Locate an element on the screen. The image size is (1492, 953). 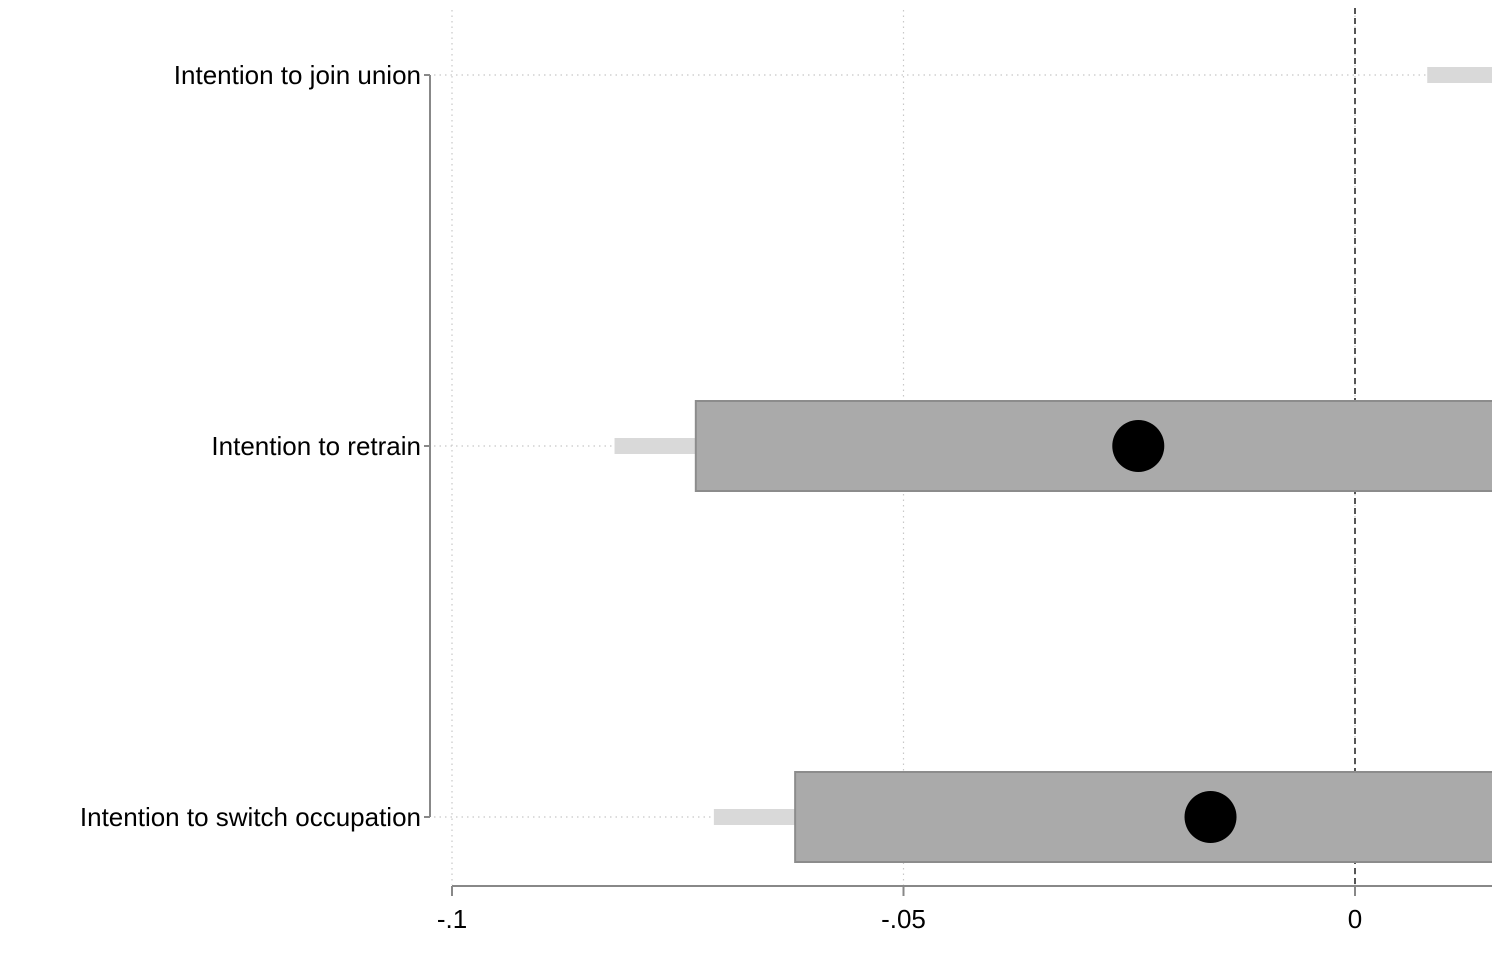
outer-ci-bar is located at coordinates (1459, 75).